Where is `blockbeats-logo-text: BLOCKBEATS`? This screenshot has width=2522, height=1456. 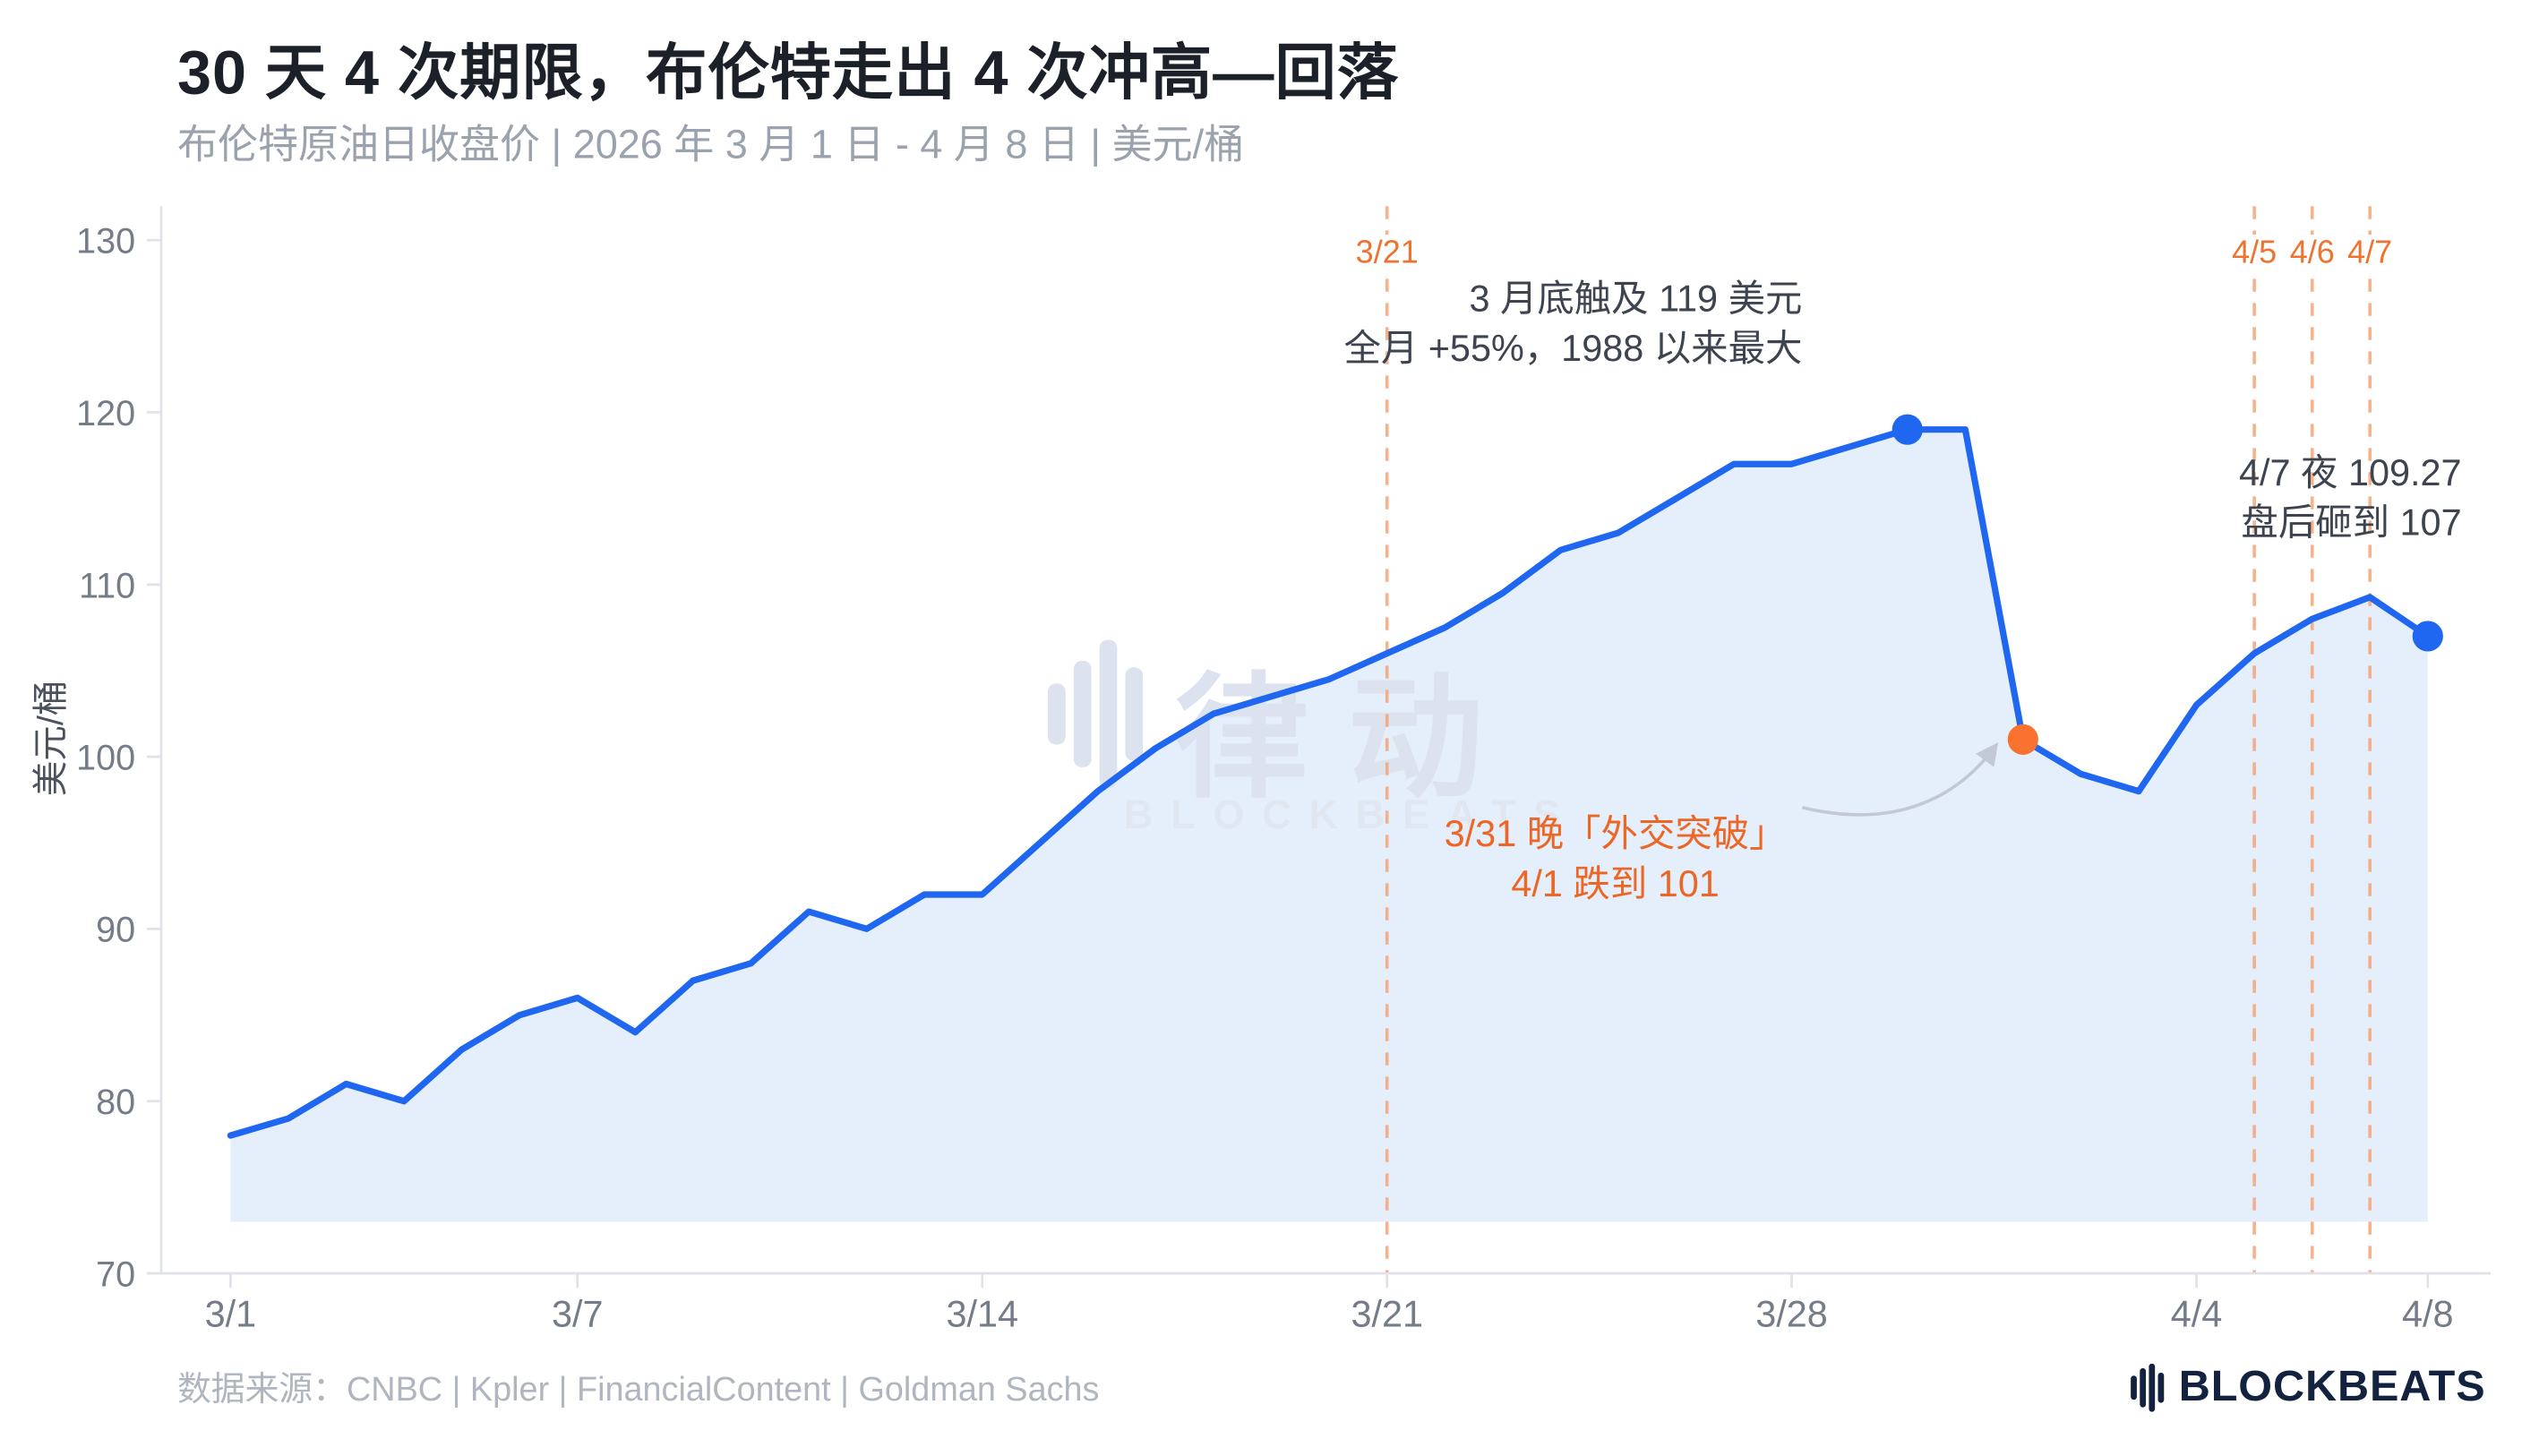
blockbeats-logo-text: BLOCKBEATS is located at coordinates (2332, 1386).